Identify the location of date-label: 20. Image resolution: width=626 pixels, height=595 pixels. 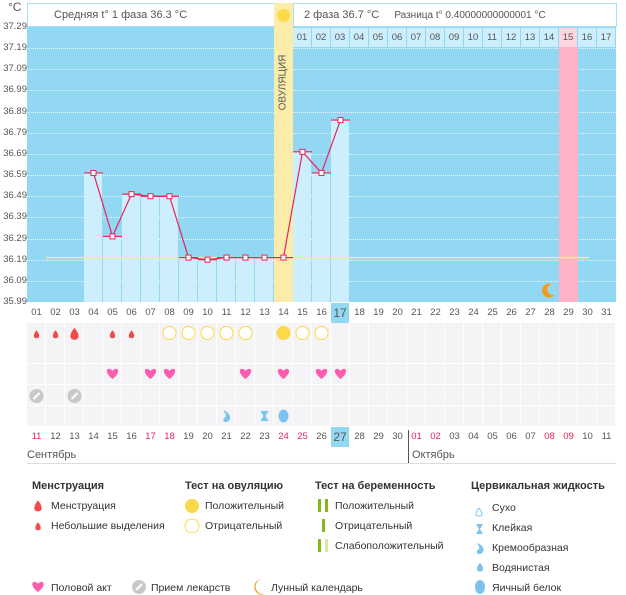
(207, 436).